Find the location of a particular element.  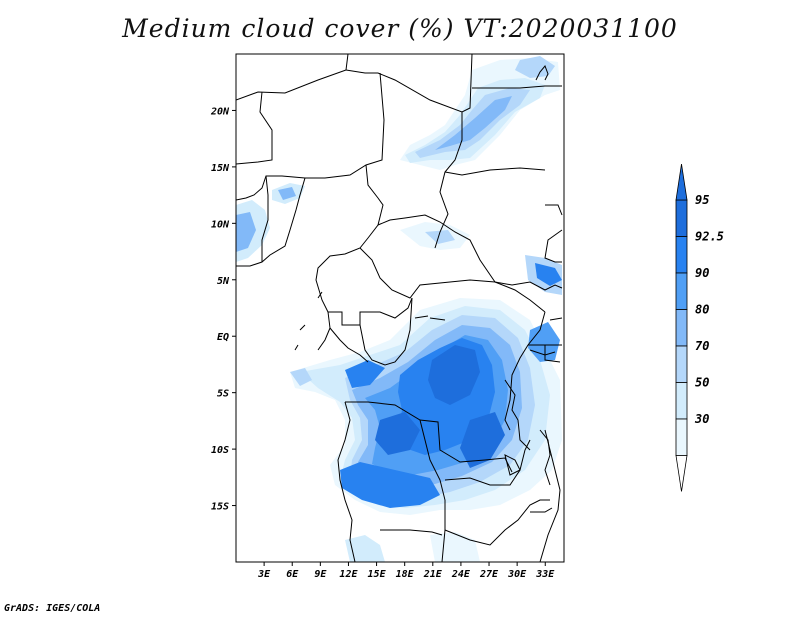

lon-tick-label: 27E is located at coordinates (489, 574).